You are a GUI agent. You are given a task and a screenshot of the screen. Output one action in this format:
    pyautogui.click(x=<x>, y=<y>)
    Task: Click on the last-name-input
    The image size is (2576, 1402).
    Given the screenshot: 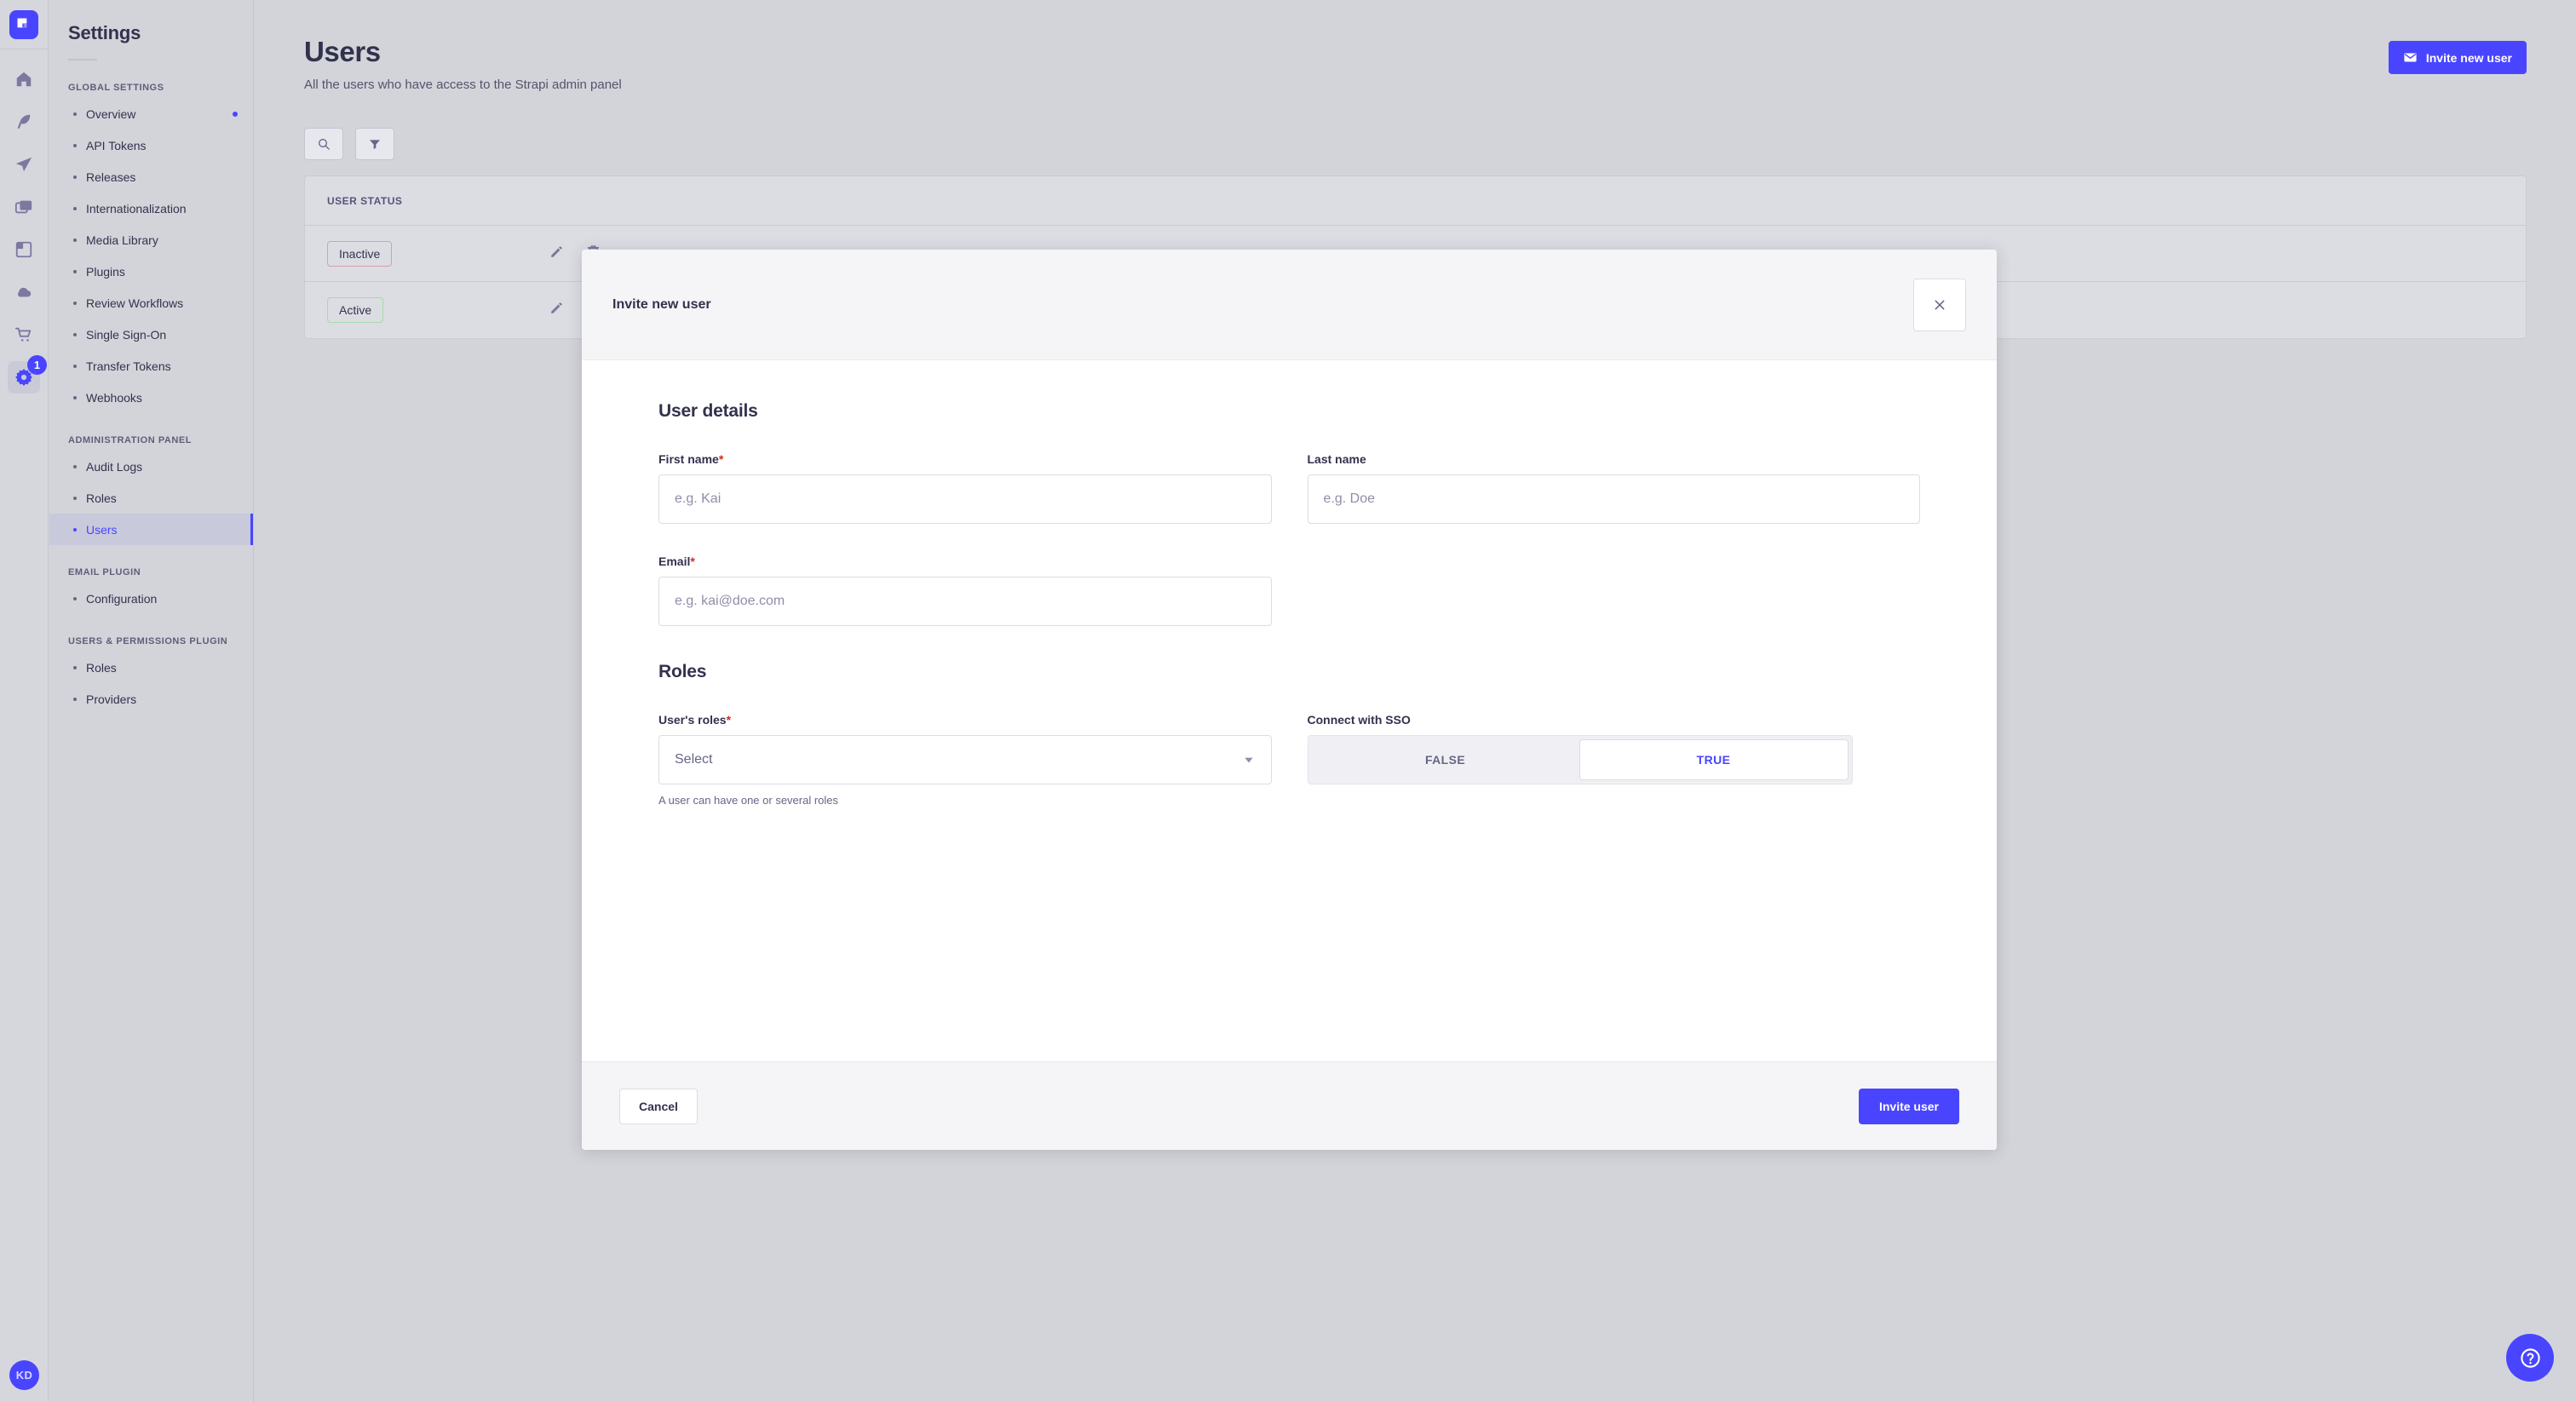 What is the action you would take?
    pyautogui.click(x=1613, y=499)
    